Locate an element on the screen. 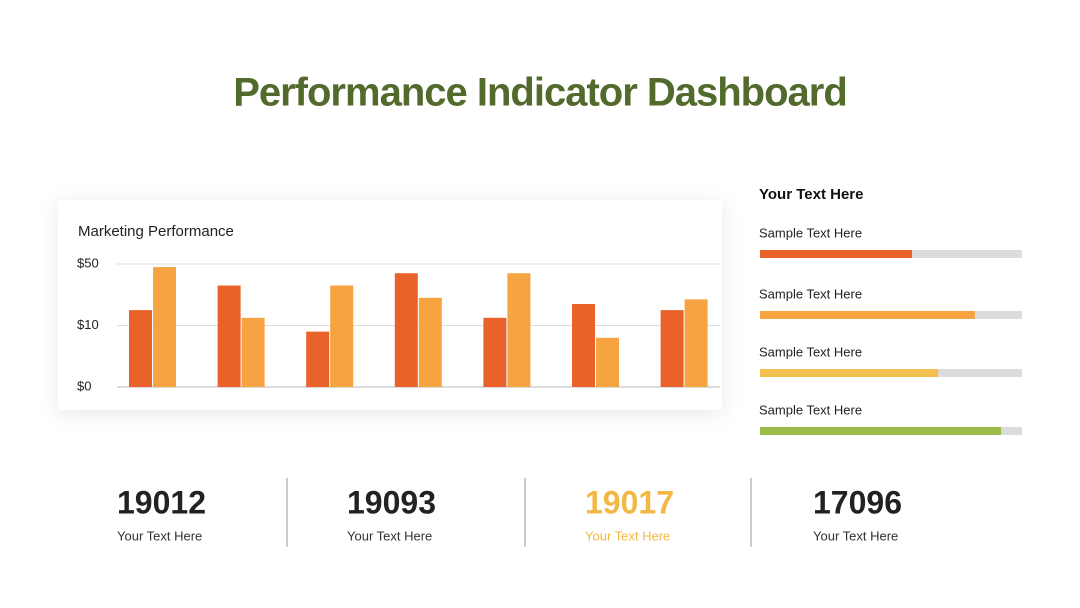  kpi-value: 17096 is located at coordinates (857, 502).